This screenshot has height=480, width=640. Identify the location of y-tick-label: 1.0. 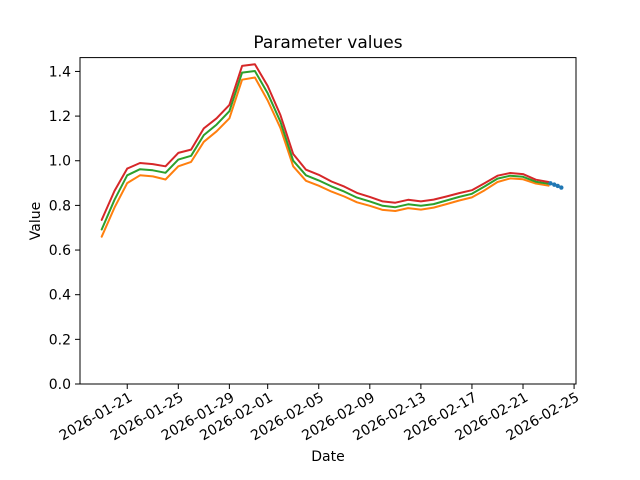
(60, 162).